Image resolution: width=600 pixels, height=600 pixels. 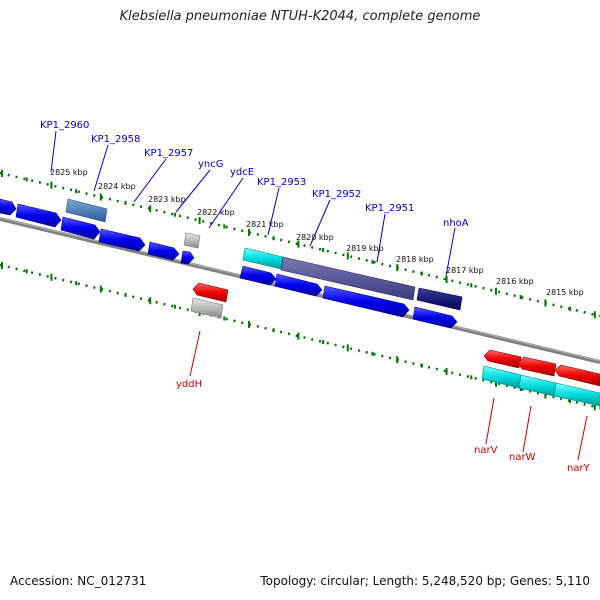 What do you see at coordinates (465, 270) in the screenshot?
I see `tick-label: 2817 kbp` at bounding box center [465, 270].